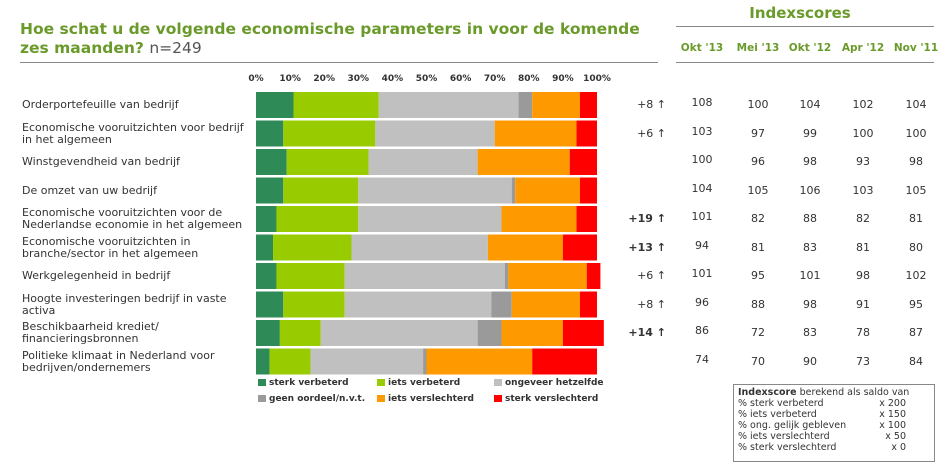 The height and width of the screenshot is (466, 945). What do you see at coordinates (805, 62) in the screenshot?
I see `index-header-rule-right` at bounding box center [805, 62].